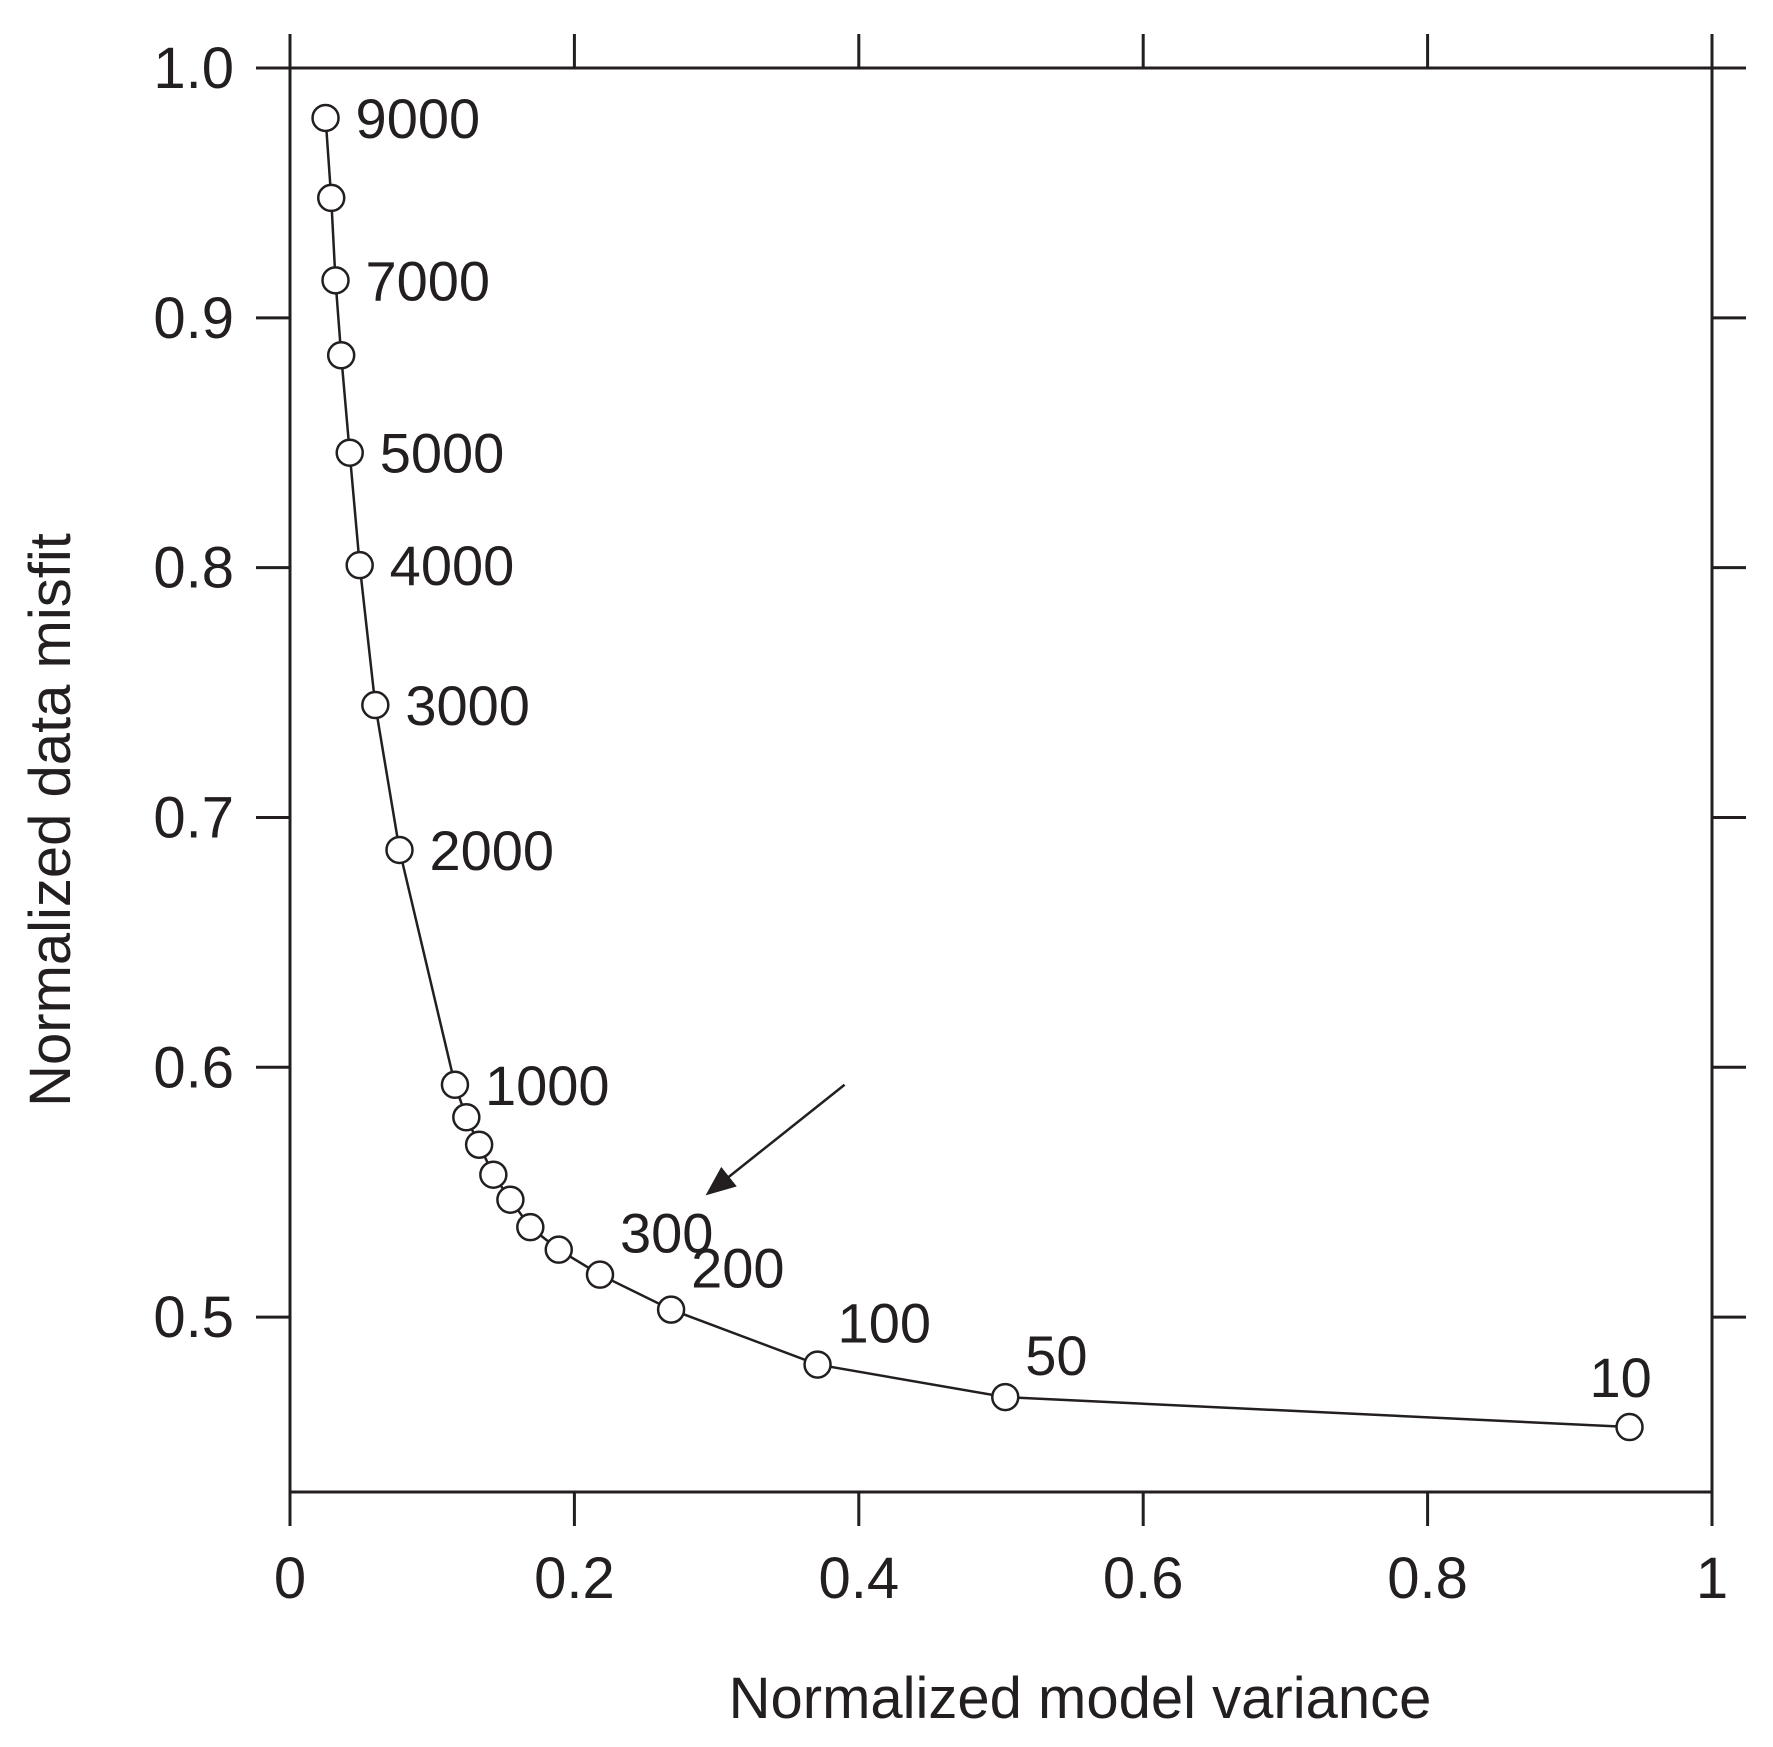 The height and width of the screenshot is (1747, 1773). Describe the element at coordinates (452, 565) in the screenshot. I see `data-label: 4000` at that location.